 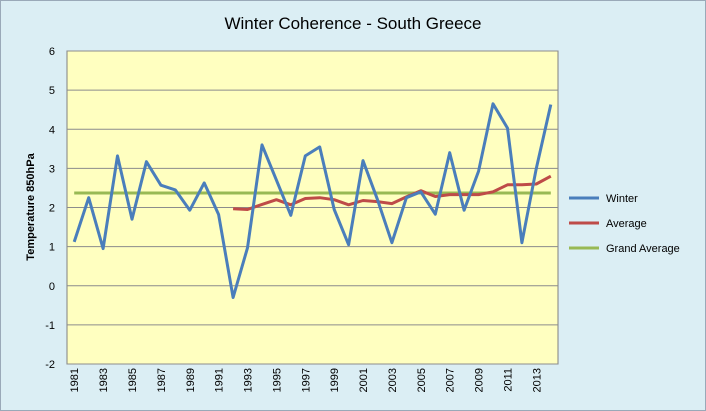 I want to click on x-tick-label: 2007, so click(x=451, y=380).